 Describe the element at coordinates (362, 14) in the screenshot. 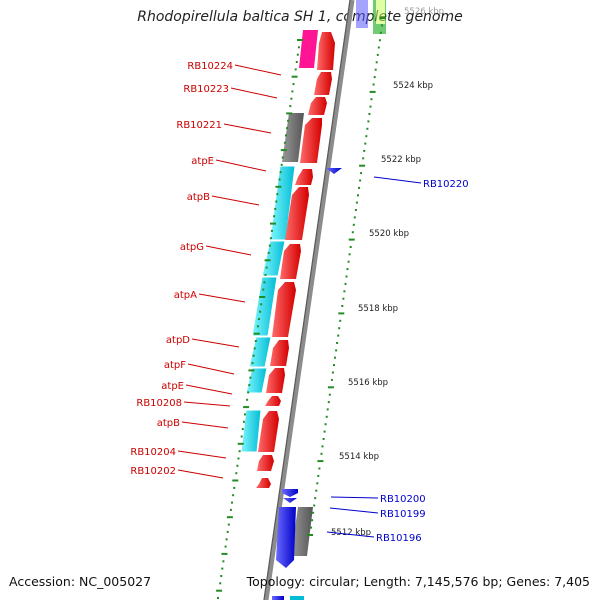

I see `reverse-cds-edge` at that location.